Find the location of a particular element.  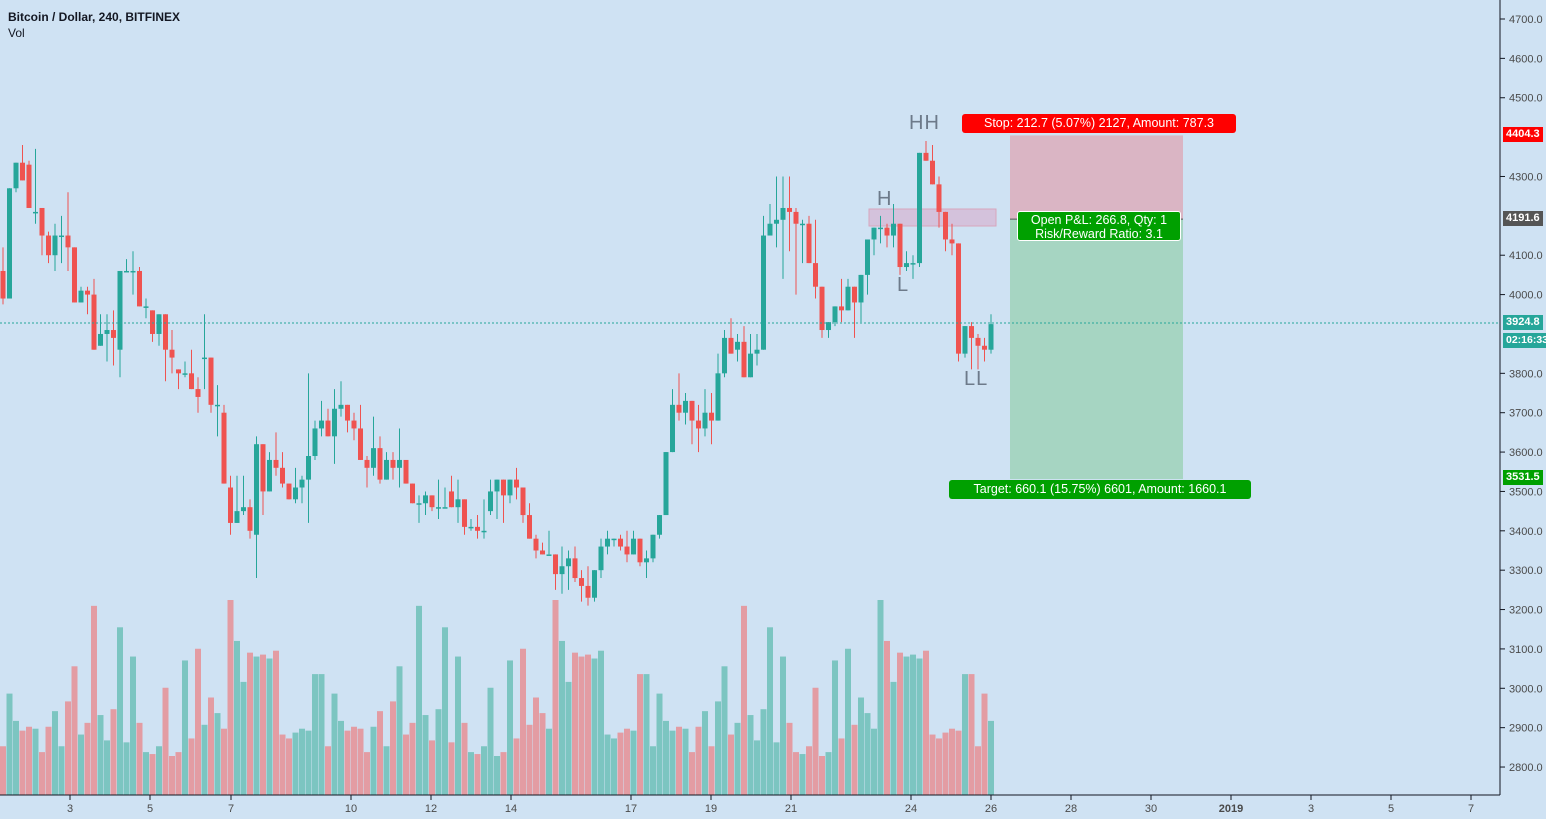

symbol-title: Bitcoin / Dollar, 240, BITFINEX is located at coordinates (94, 17).